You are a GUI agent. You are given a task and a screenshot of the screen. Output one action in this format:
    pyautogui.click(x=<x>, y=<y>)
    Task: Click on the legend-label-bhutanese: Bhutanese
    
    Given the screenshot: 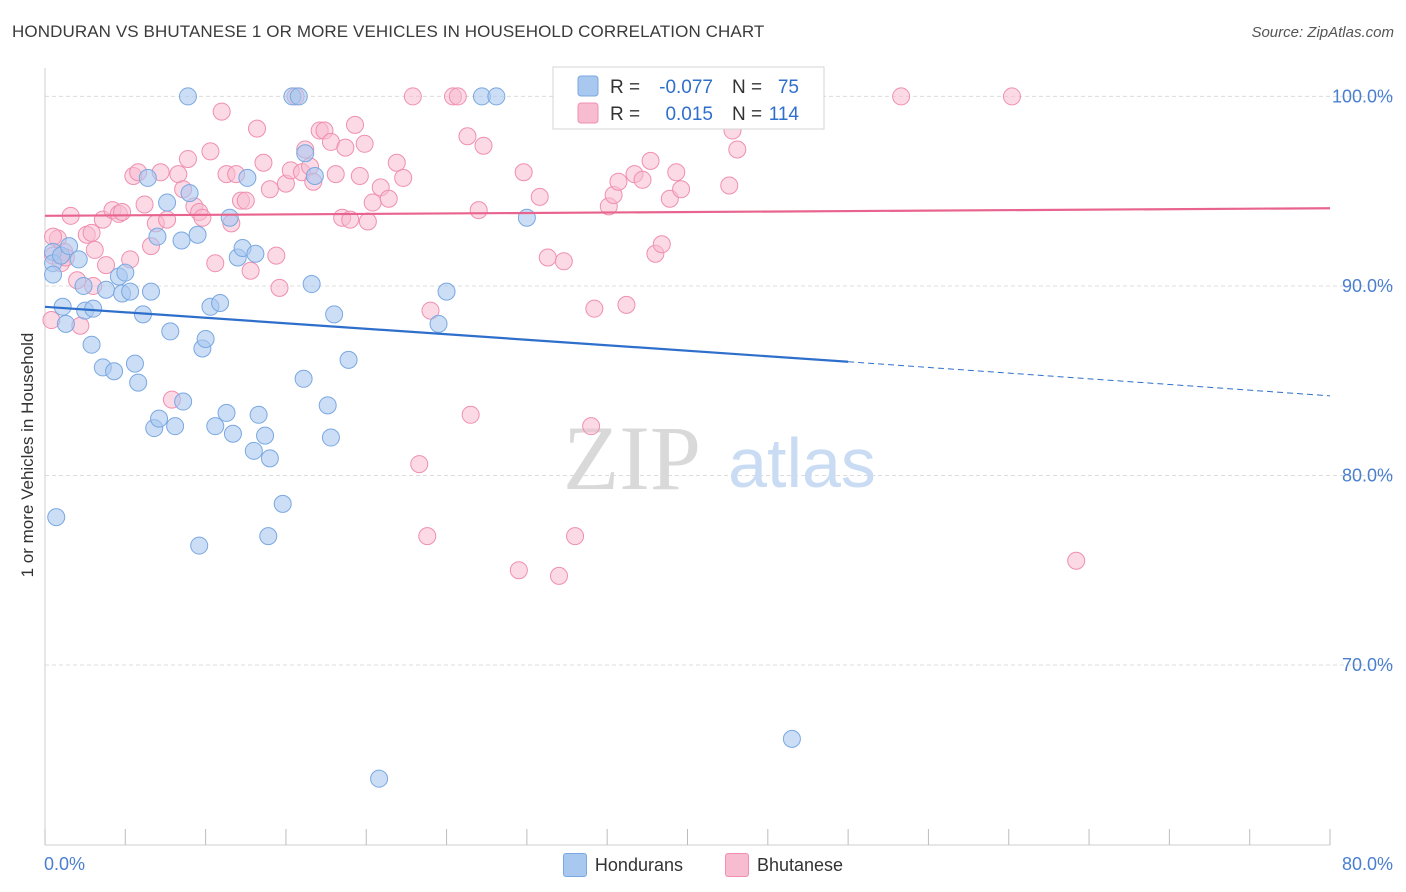 What is the action you would take?
    pyautogui.click(x=800, y=864)
    